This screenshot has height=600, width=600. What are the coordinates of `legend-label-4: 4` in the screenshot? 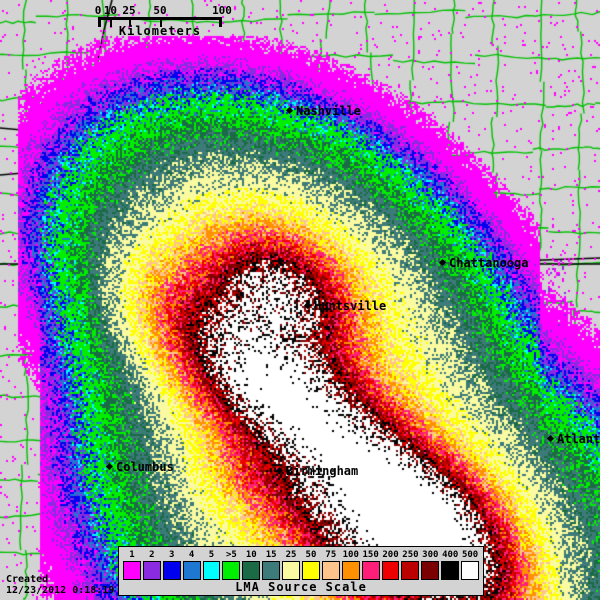 It's located at (191, 555).